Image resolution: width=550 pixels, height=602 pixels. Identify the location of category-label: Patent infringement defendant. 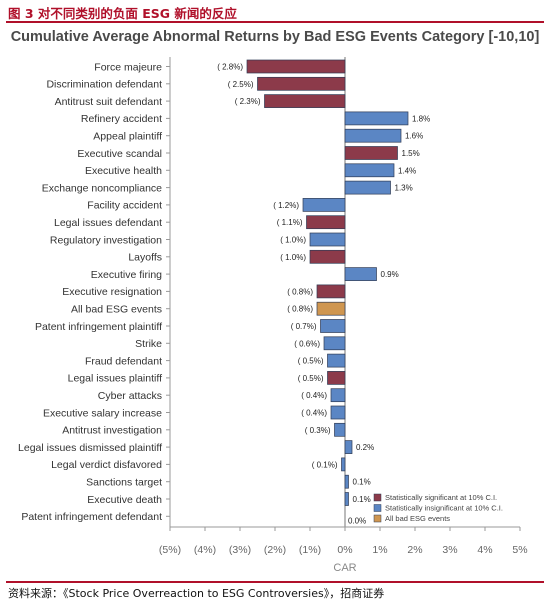
(91, 517).